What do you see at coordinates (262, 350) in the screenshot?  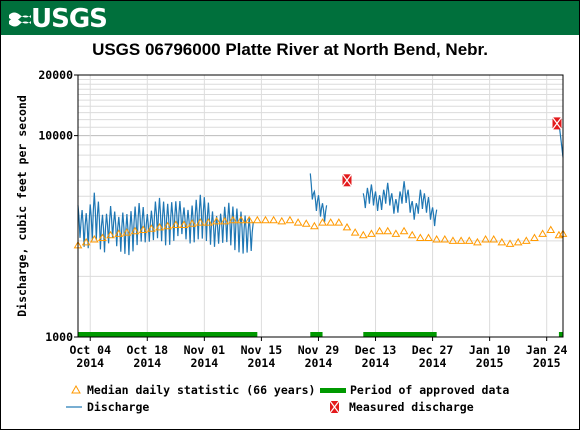 I see `x-tick-label: Nov 15` at bounding box center [262, 350].